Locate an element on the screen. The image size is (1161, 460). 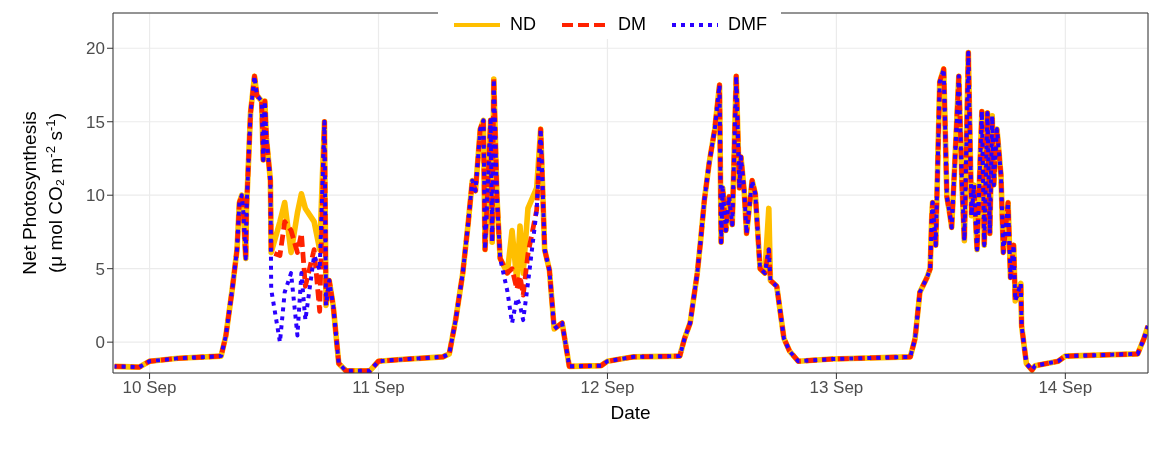
legend-label: ND is located at coordinates (523, 24).